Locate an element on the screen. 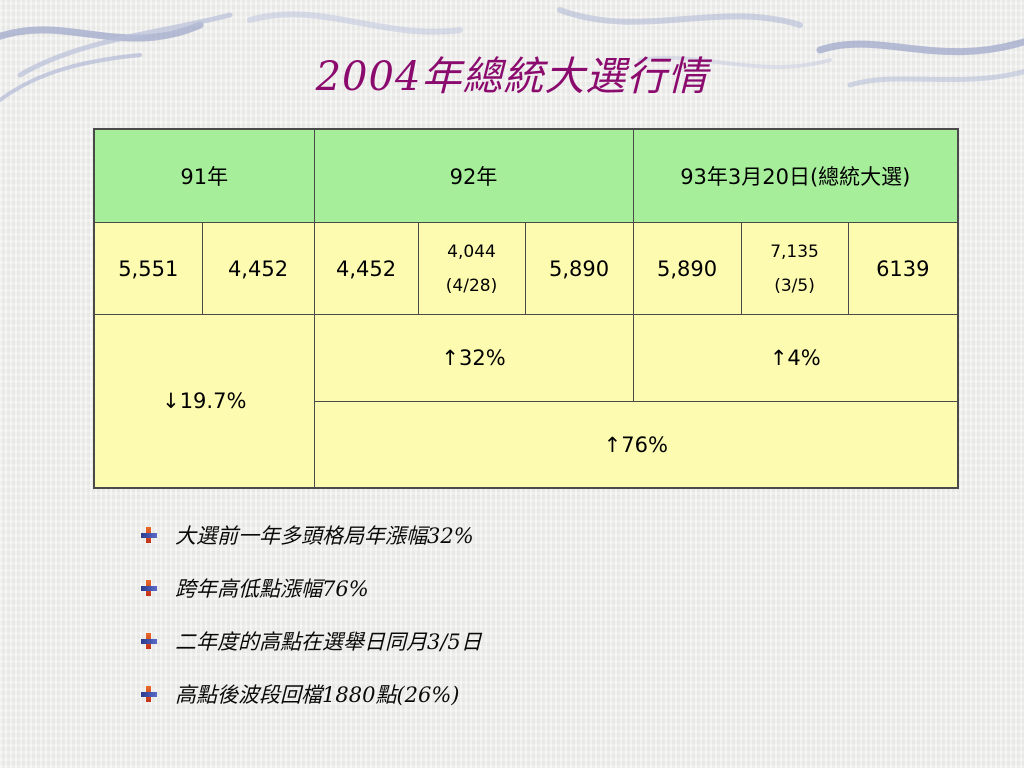 This screenshot has width=1024, height=768. header-year-91: 91年 is located at coordinates (204, 175).